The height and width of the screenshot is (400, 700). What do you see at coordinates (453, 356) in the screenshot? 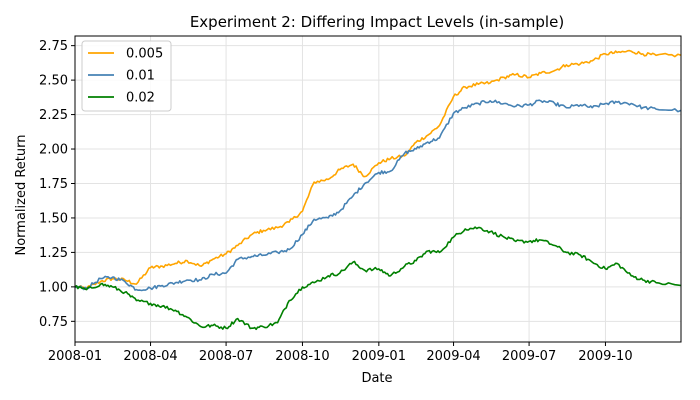
I see `x-tick-label: 2009-04` at bounding box center [453, 356].